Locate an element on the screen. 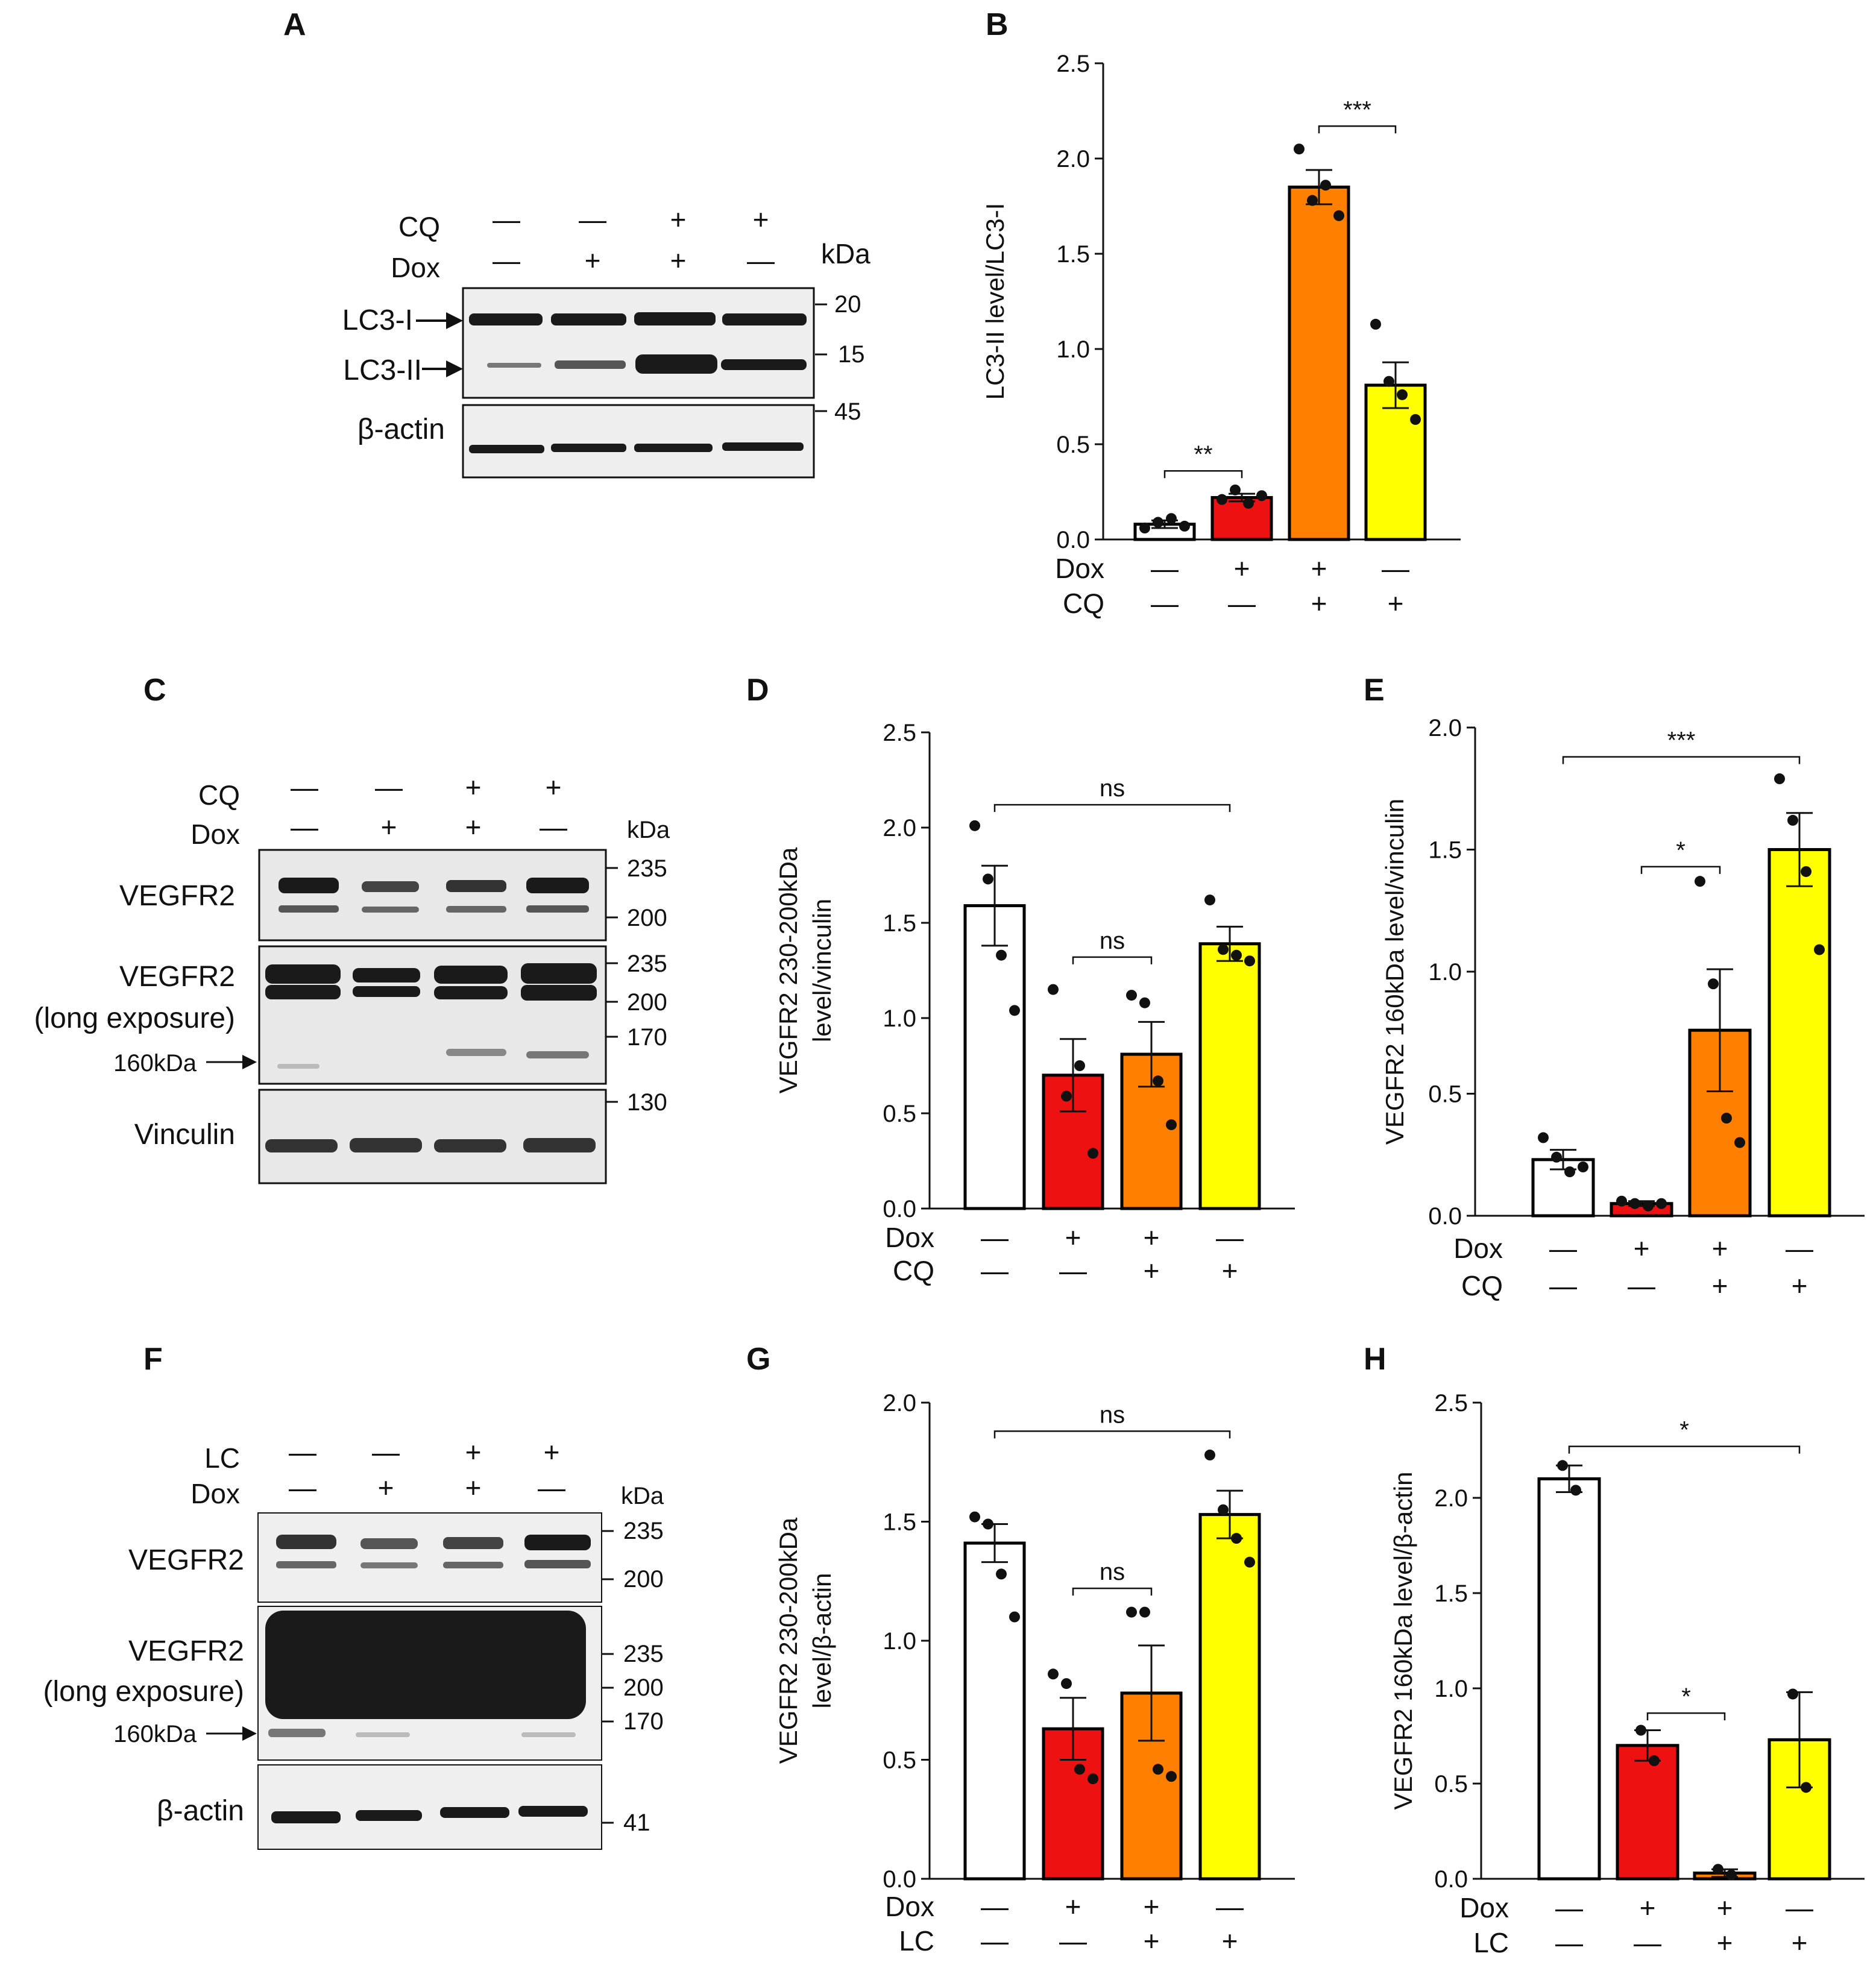 This screenshot has height=1965, width=1876. panel-label-f: F is located at coordinates (153, 1359).